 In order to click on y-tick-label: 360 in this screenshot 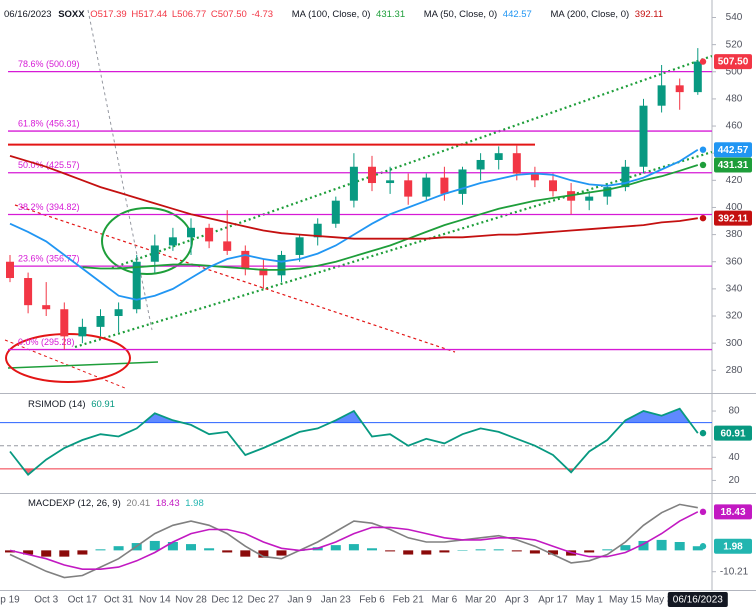, I will do `click(734, 261)`.